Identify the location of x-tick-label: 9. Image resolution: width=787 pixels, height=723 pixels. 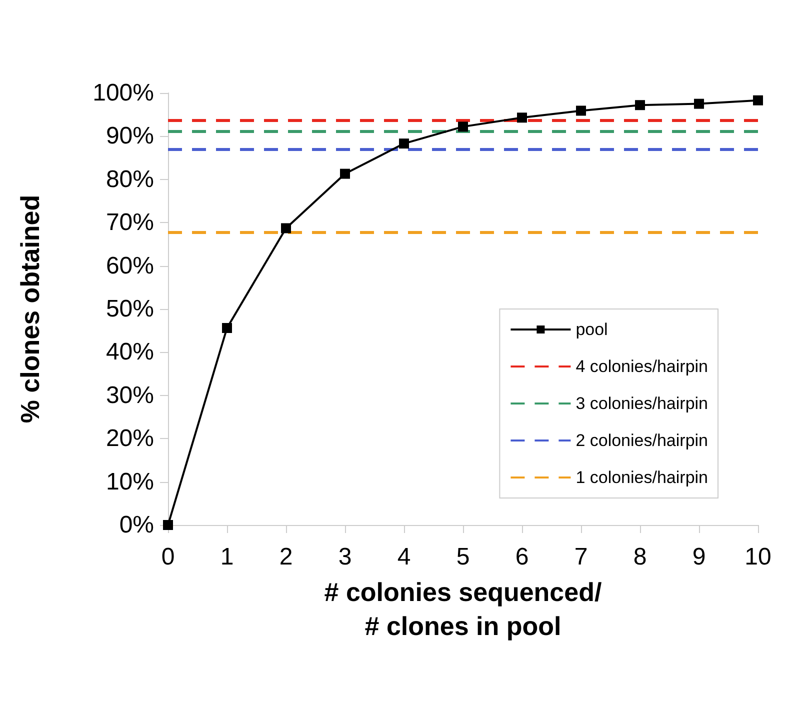
(699, 557).